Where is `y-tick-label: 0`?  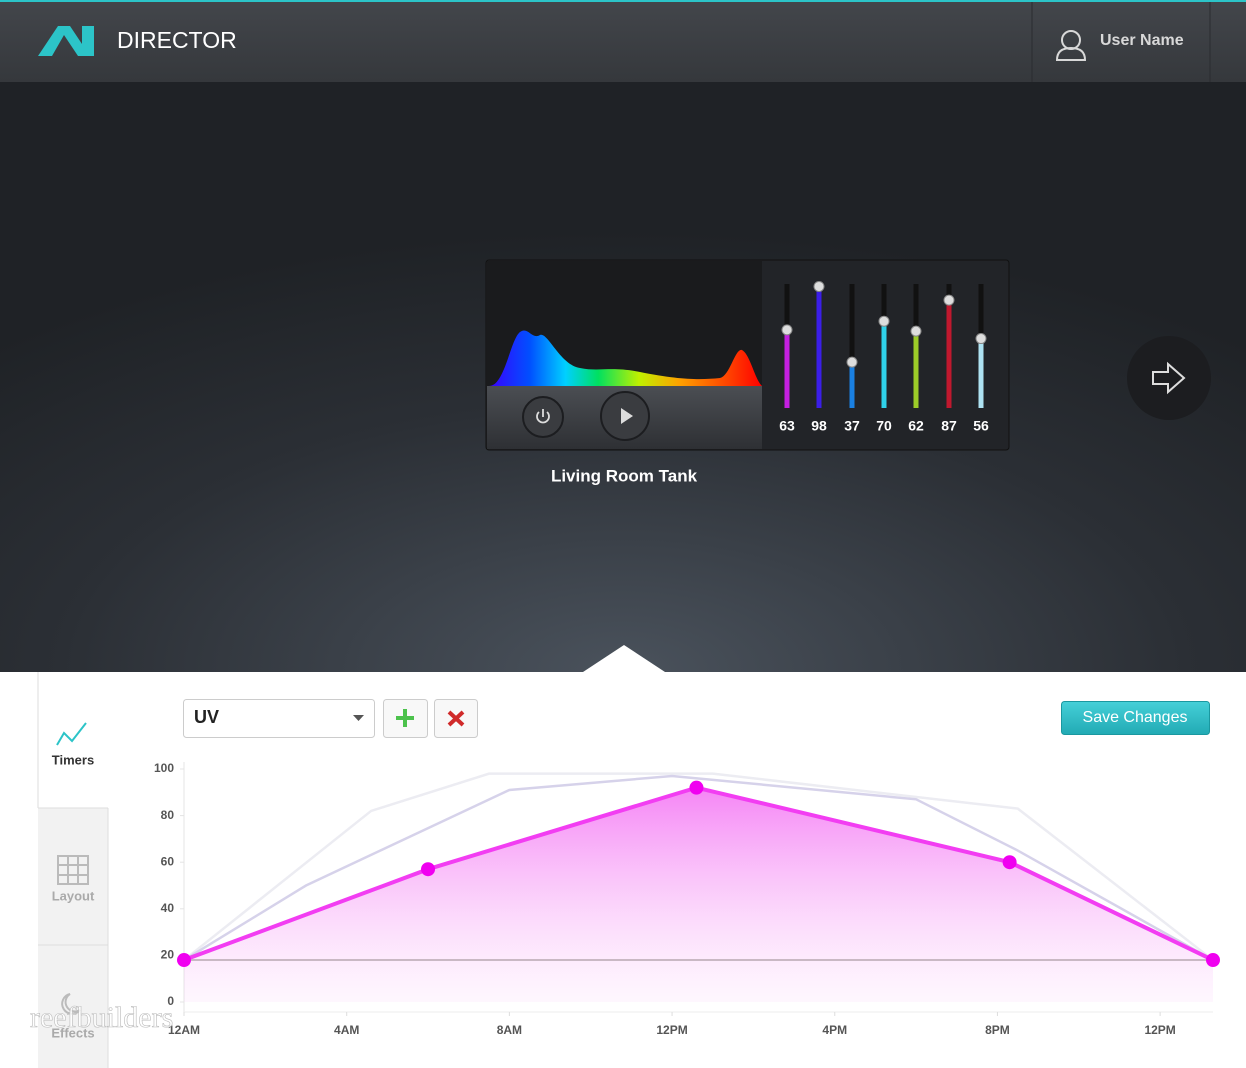
y-tick-label: 0 is located at coordinates (170, 1001).